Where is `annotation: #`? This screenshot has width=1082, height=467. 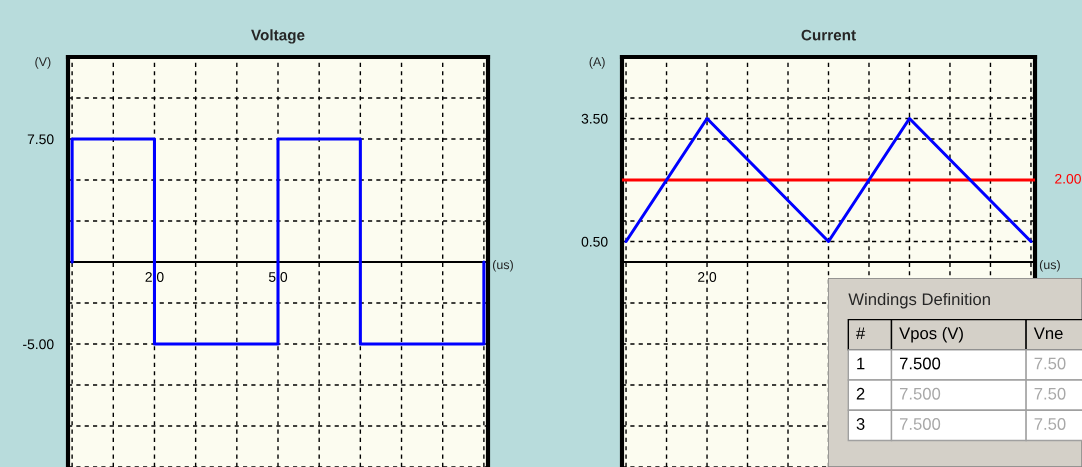 annotation: # is located at coordinates (861, 333).